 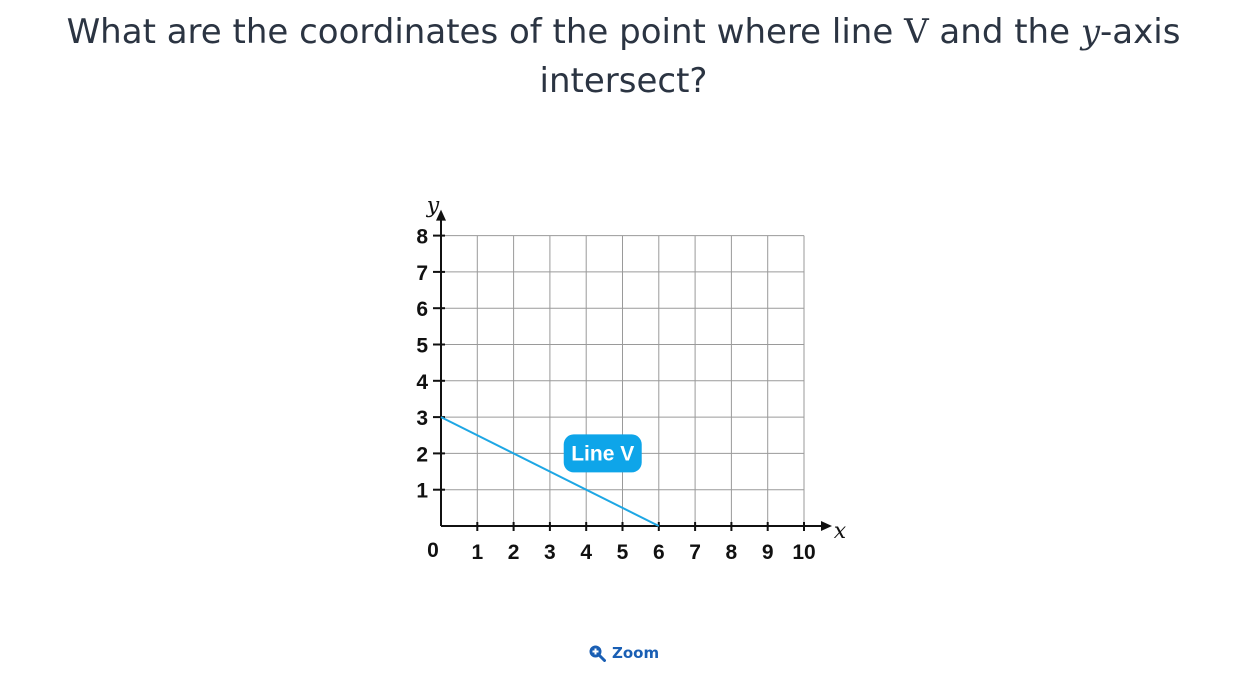 What do you see at coordinates (586, 552) in the screenshot?
I see `x-tick-label: 4` at bounding box center [586, 552].